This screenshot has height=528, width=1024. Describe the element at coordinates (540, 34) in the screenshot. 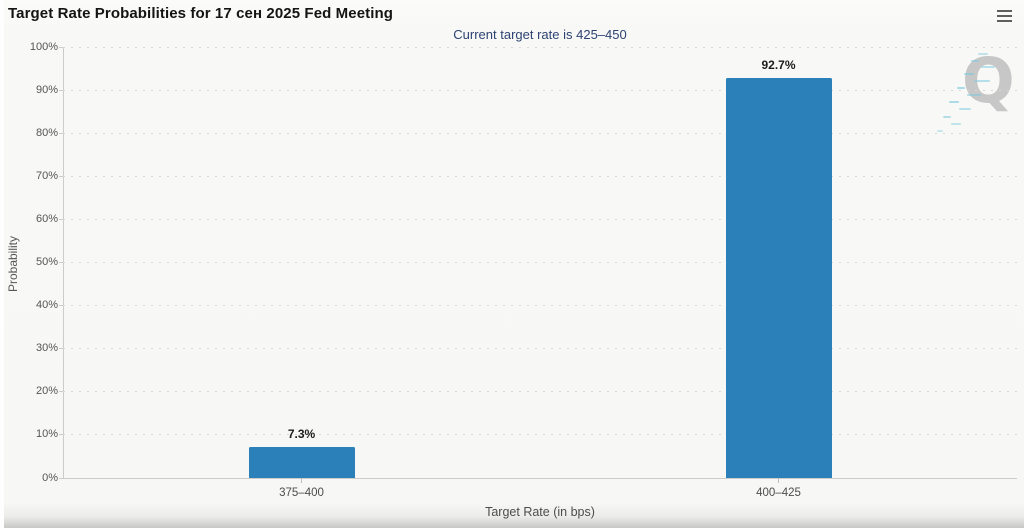

I see `chart-subtitle: Current target rate is 425–450` at that location.